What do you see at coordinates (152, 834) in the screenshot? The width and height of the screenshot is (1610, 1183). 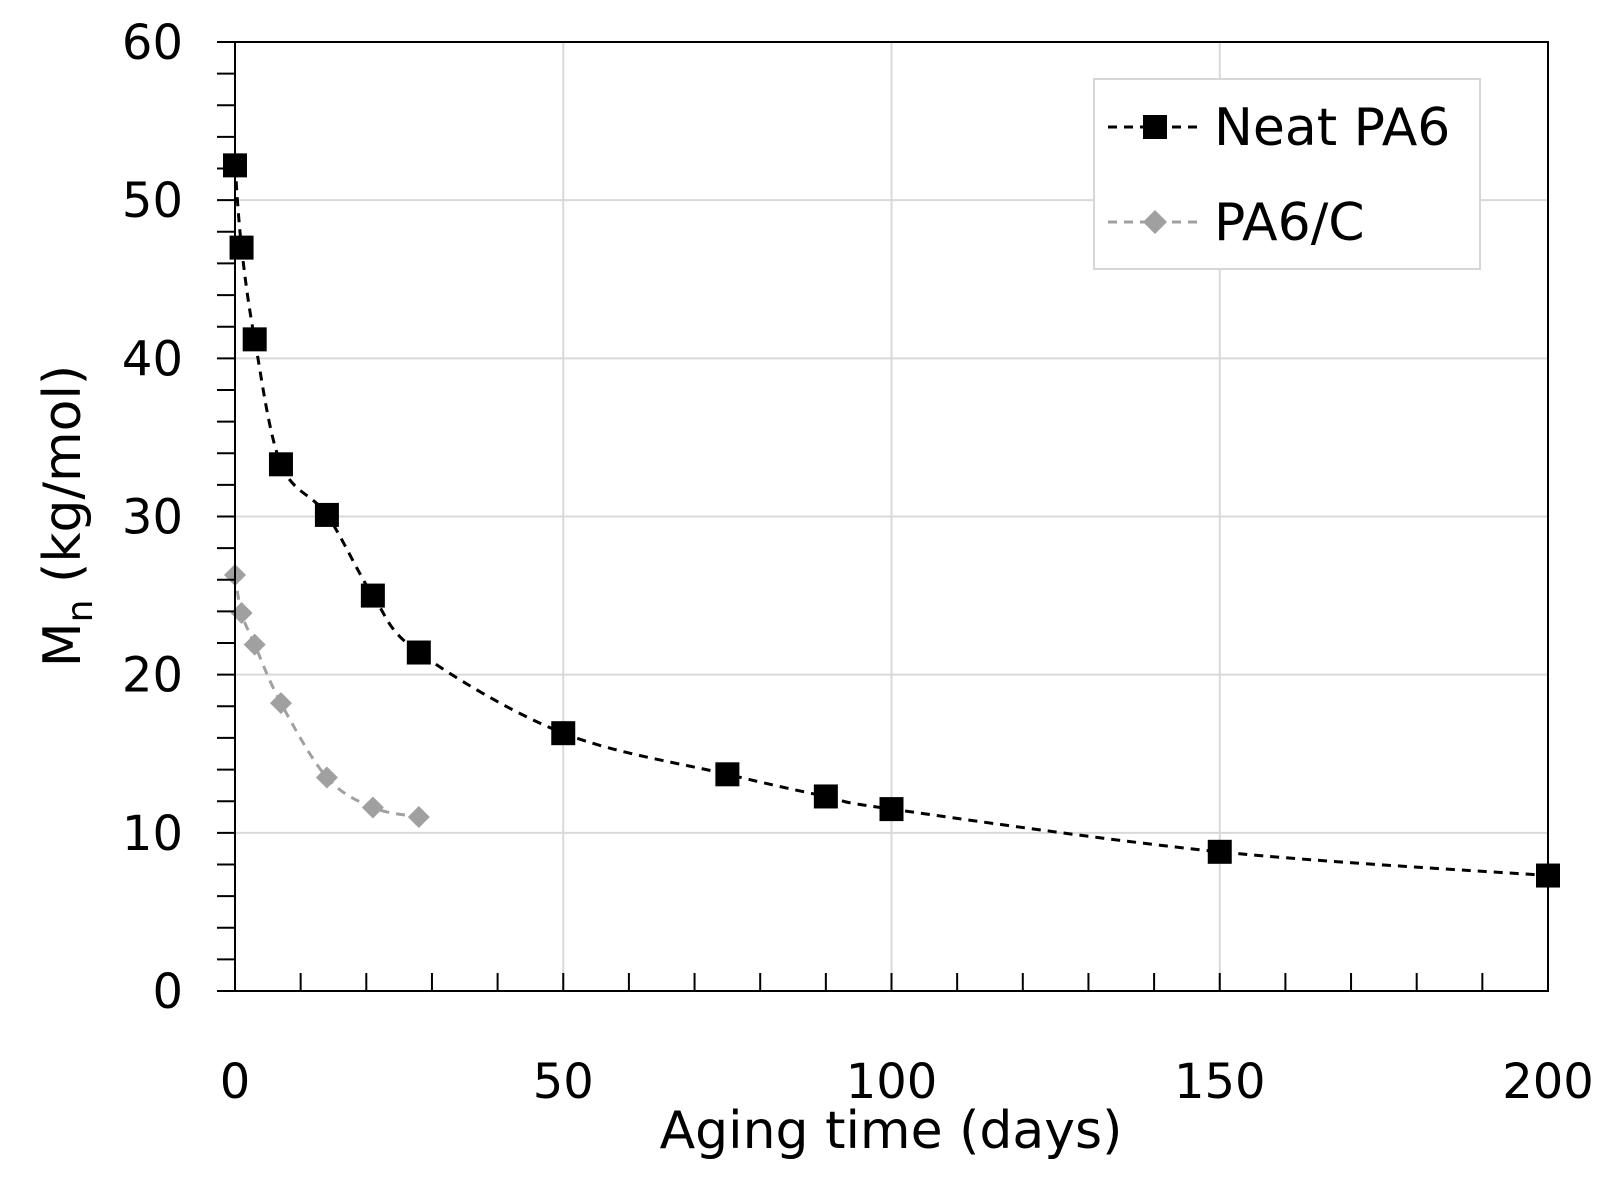 I see `y-tick-label: 10` at bounding box center [152, 834].